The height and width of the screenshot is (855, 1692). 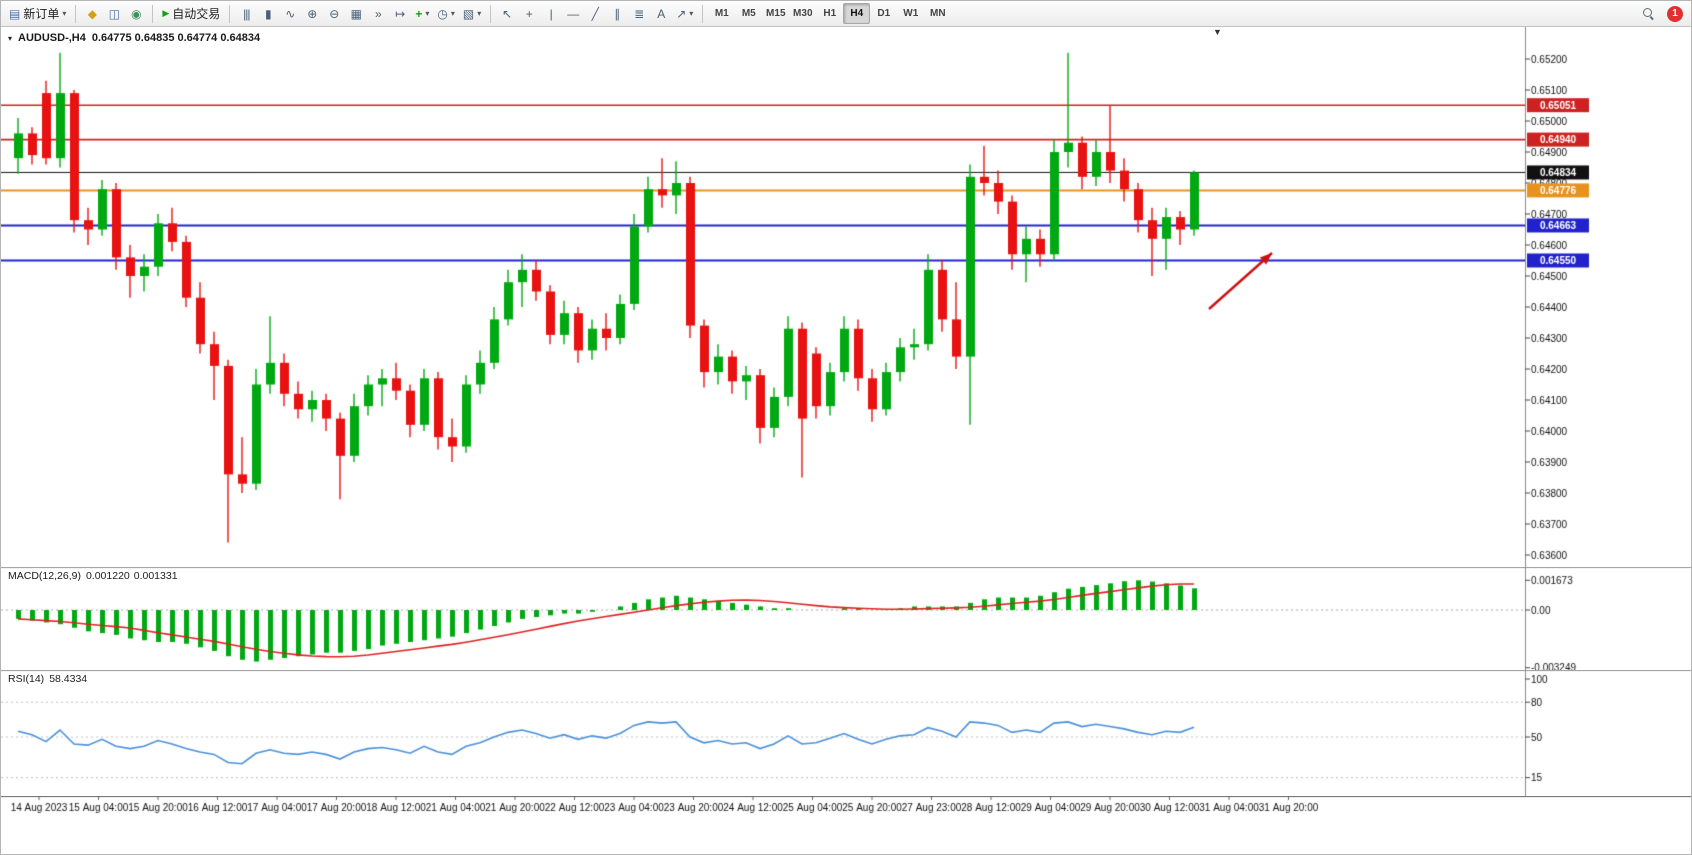 I want to click on rsi-name: RSI(14), so click(x=26, y=679).